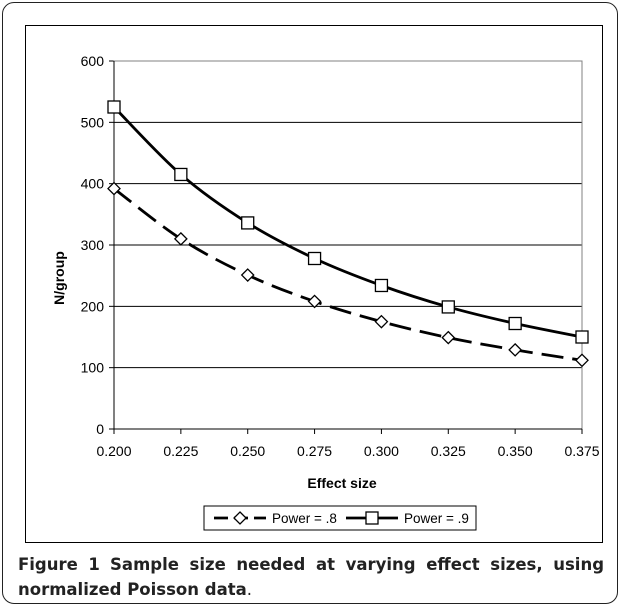 Image resolution: width=622 pixels, height=608 pixels. Describe the element at coordinates (100, 429) in the screenshot. I see `y-tick-label: 0` at that location.